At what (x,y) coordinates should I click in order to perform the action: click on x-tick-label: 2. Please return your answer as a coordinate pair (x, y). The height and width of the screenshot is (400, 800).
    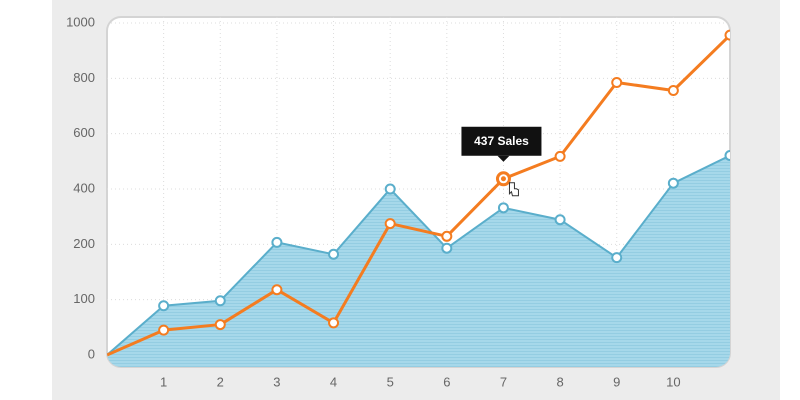
    Looking at the image, I should click on (220, 381).